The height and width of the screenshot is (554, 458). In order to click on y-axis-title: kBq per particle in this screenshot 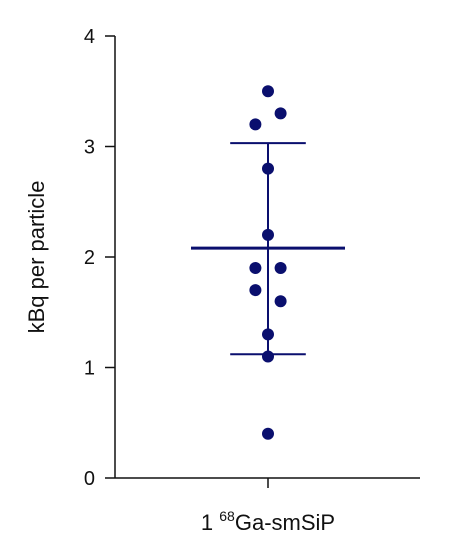, I will do `click(36, 257)`.